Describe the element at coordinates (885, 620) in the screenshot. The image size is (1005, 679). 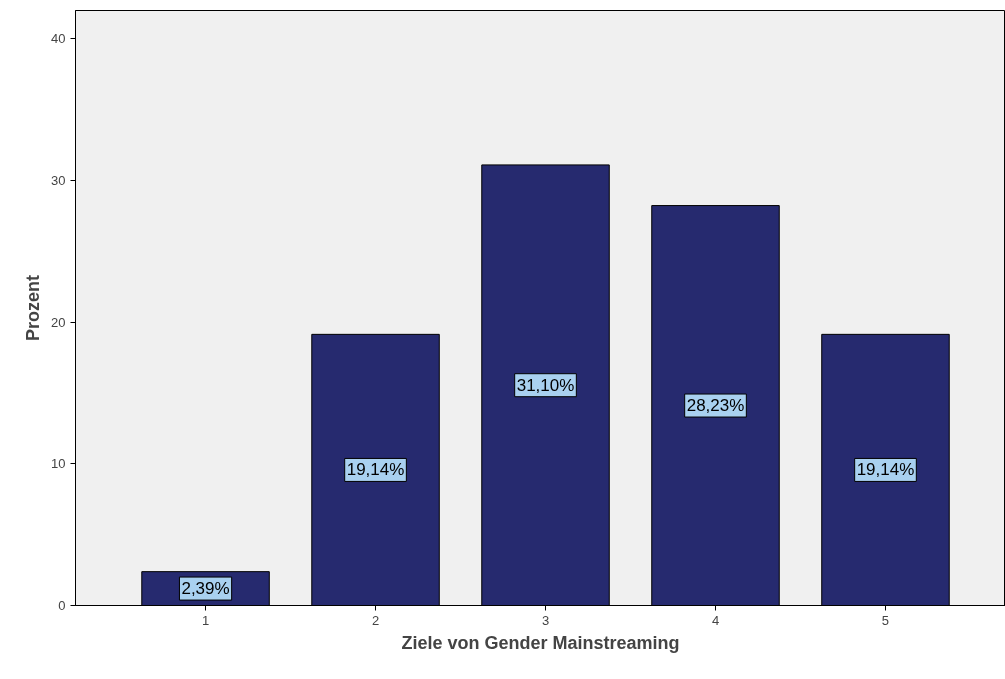
I see `x-tick-label: 5` at that location.